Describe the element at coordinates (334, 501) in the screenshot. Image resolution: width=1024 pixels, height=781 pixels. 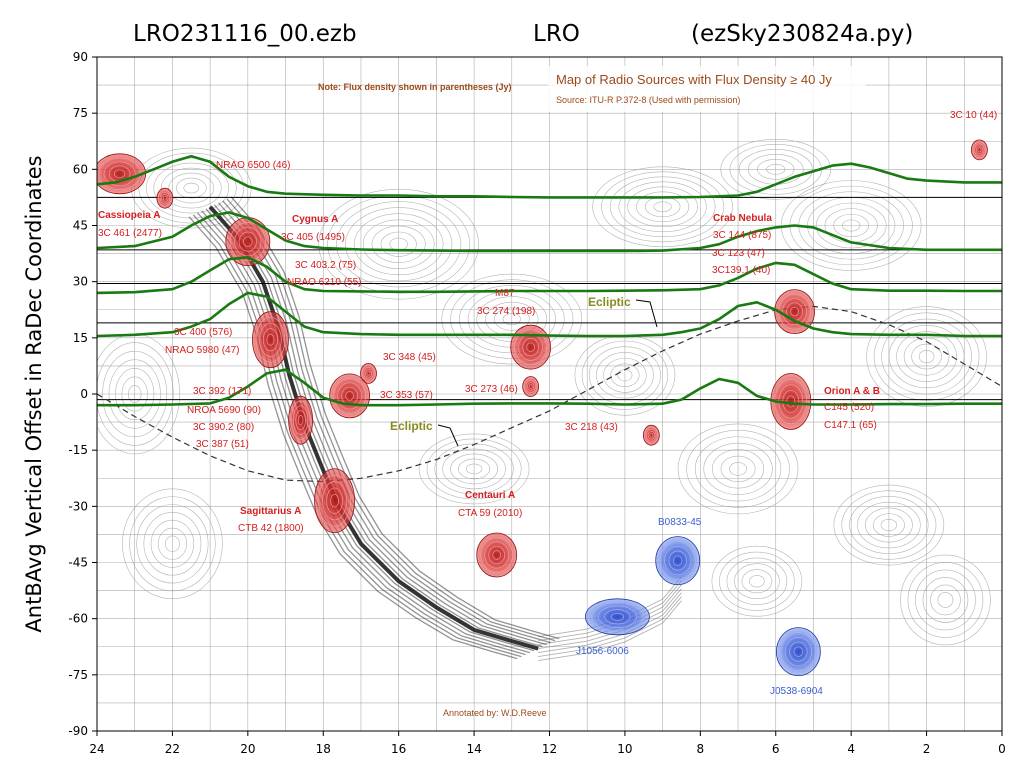
I see `radio-source-sagittarius-a` at that location.